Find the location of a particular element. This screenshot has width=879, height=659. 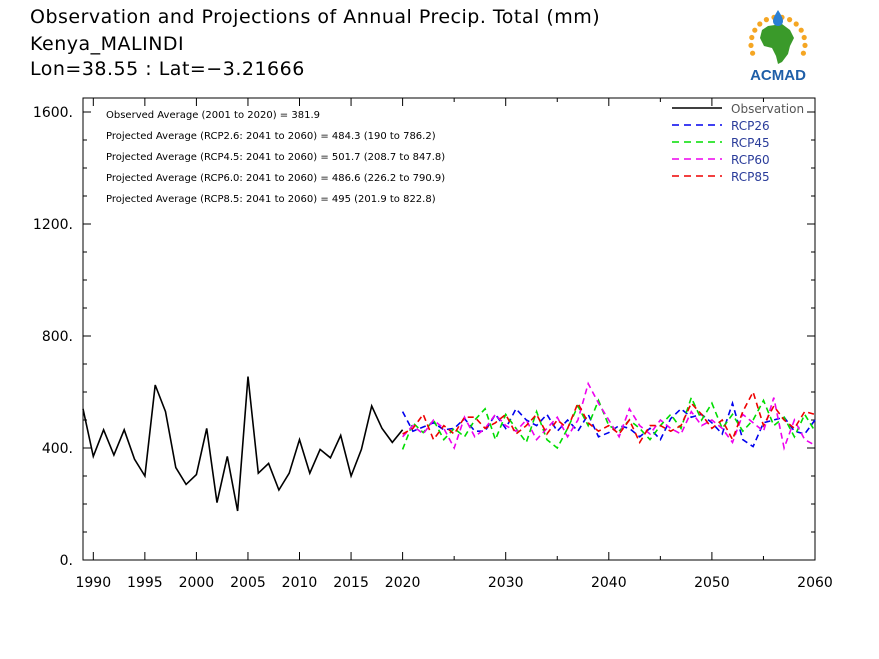

x-tick-label: 2020 is located at coordinates (403, 583).